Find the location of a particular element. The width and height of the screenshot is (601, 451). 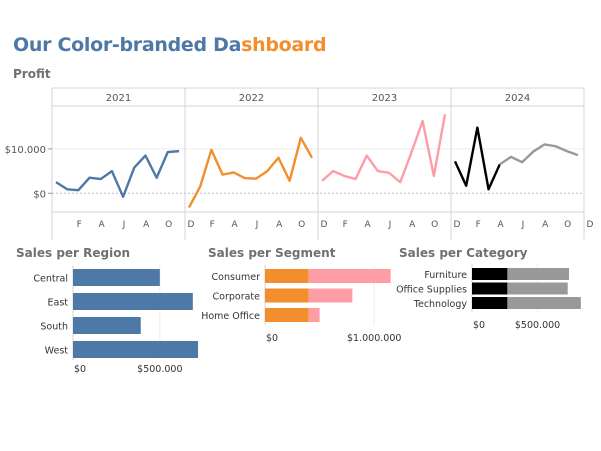

profit-line-2022 is located at coordinates (250, 172).